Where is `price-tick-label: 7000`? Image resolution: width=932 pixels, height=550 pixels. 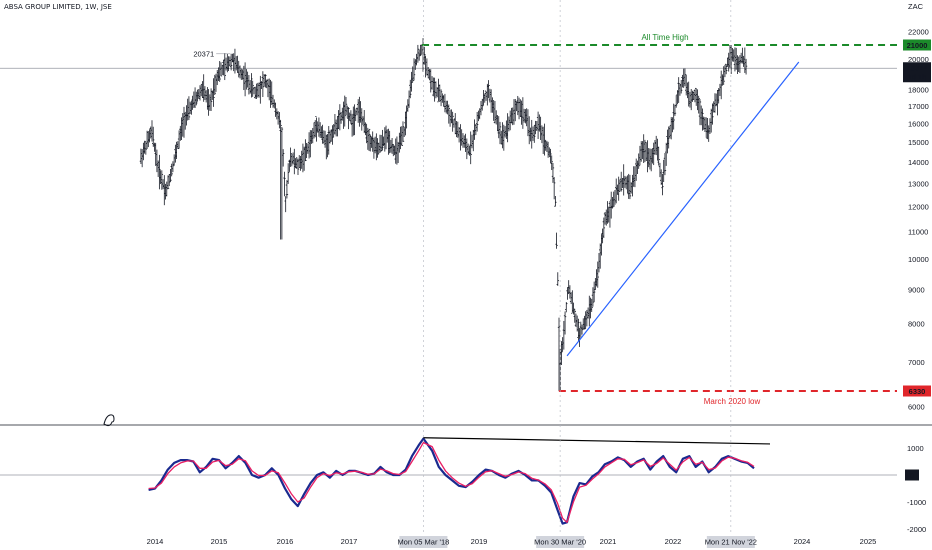 price-tick-label: 7000 is located at coordinates (916, 362).